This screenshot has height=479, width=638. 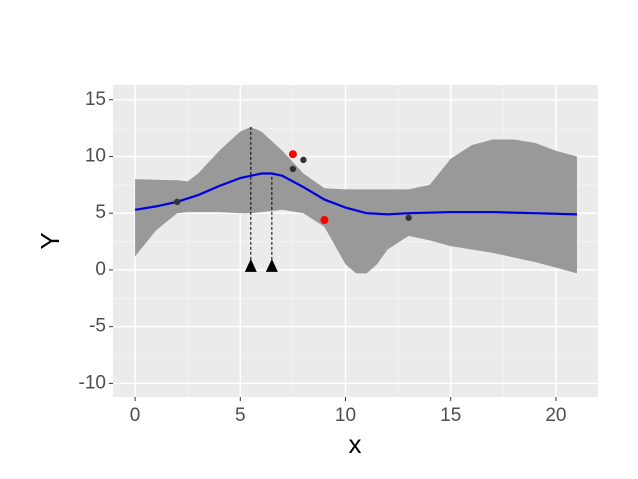 What do you see at coordinates (100, 212) in the screenshot?
I see `y-tick-label: 5` at bounding box center [100, 212].